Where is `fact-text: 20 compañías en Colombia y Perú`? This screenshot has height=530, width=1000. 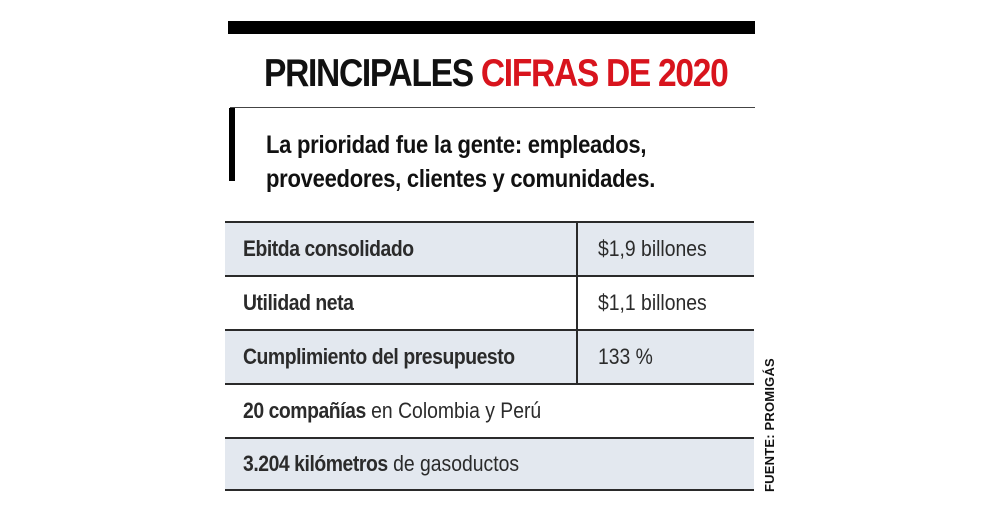 fact-text: 20 compañías en Colombia y Perú is located at coordinates (392, 411).